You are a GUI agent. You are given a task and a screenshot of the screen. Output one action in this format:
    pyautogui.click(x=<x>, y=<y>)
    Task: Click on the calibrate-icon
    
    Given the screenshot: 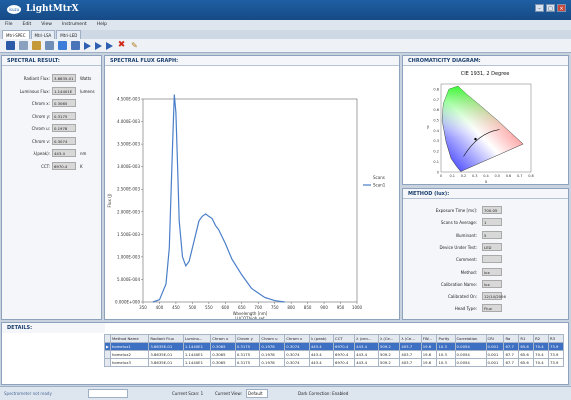 What is the action you would take?
    pyautogui.click(x=62, y=45)
    